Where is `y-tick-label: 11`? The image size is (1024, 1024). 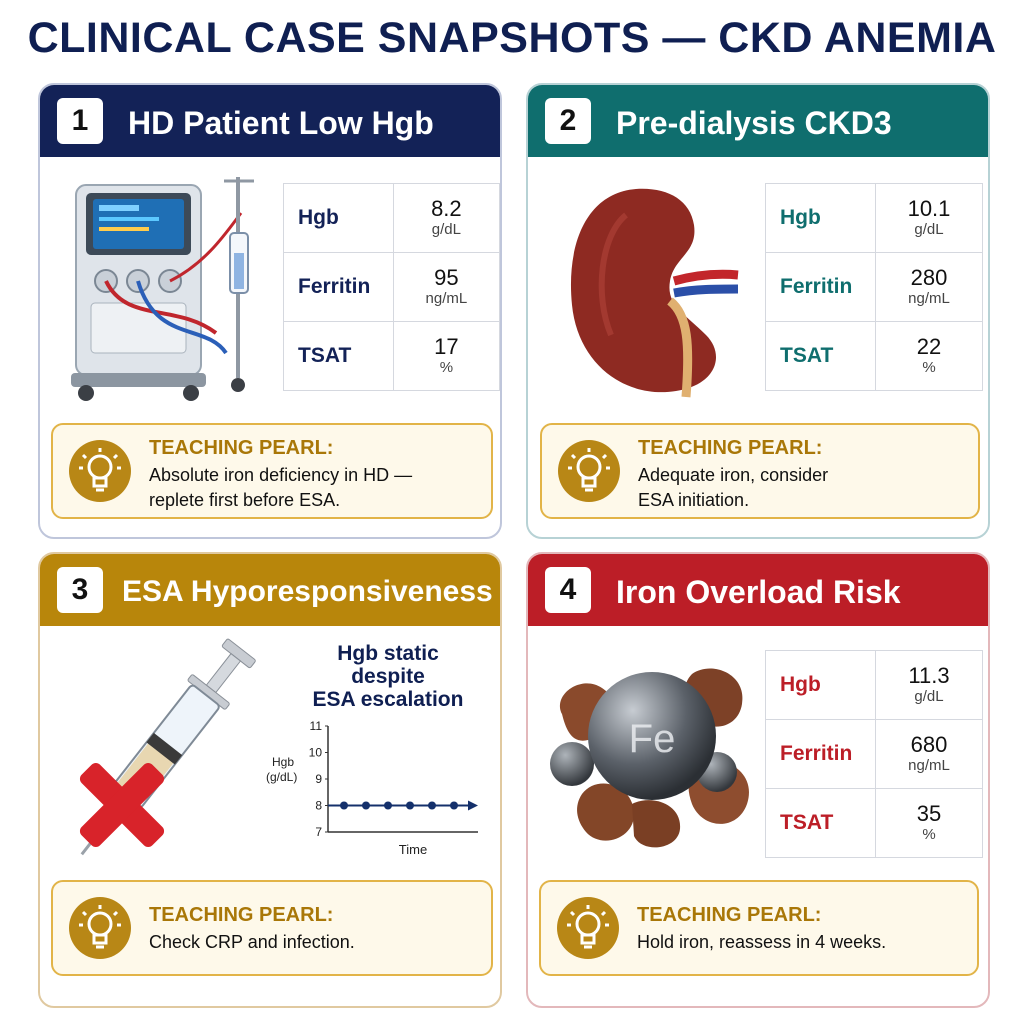 y-tick-label: 11 is located at coordinates (316, 726).